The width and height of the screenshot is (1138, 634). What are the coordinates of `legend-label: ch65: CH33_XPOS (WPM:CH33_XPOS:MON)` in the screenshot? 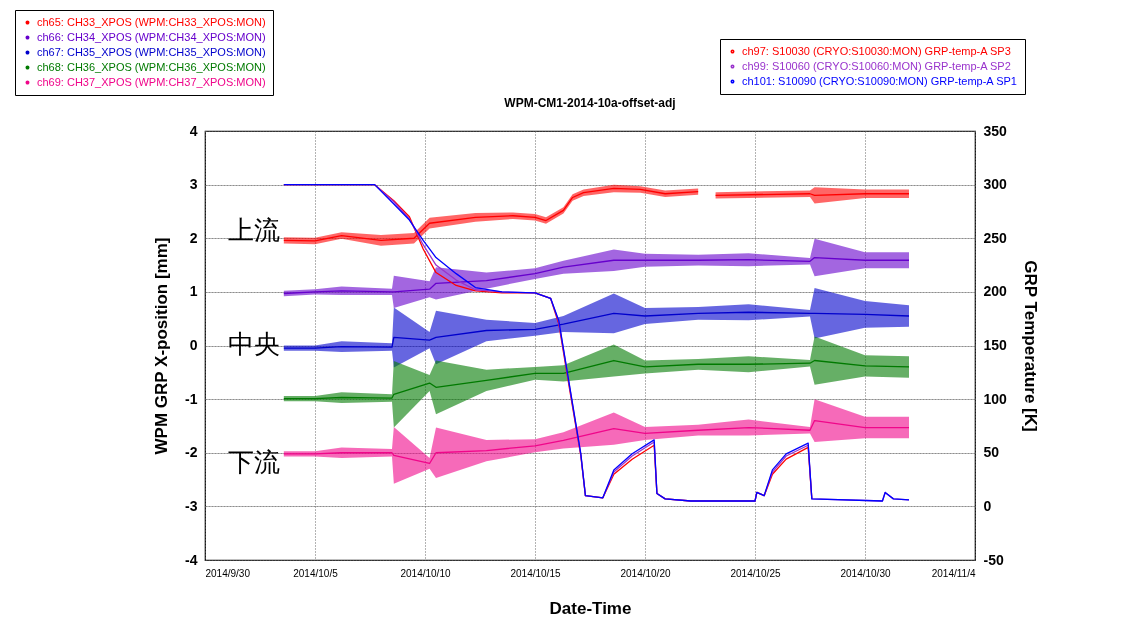 It's located at (151, 21).